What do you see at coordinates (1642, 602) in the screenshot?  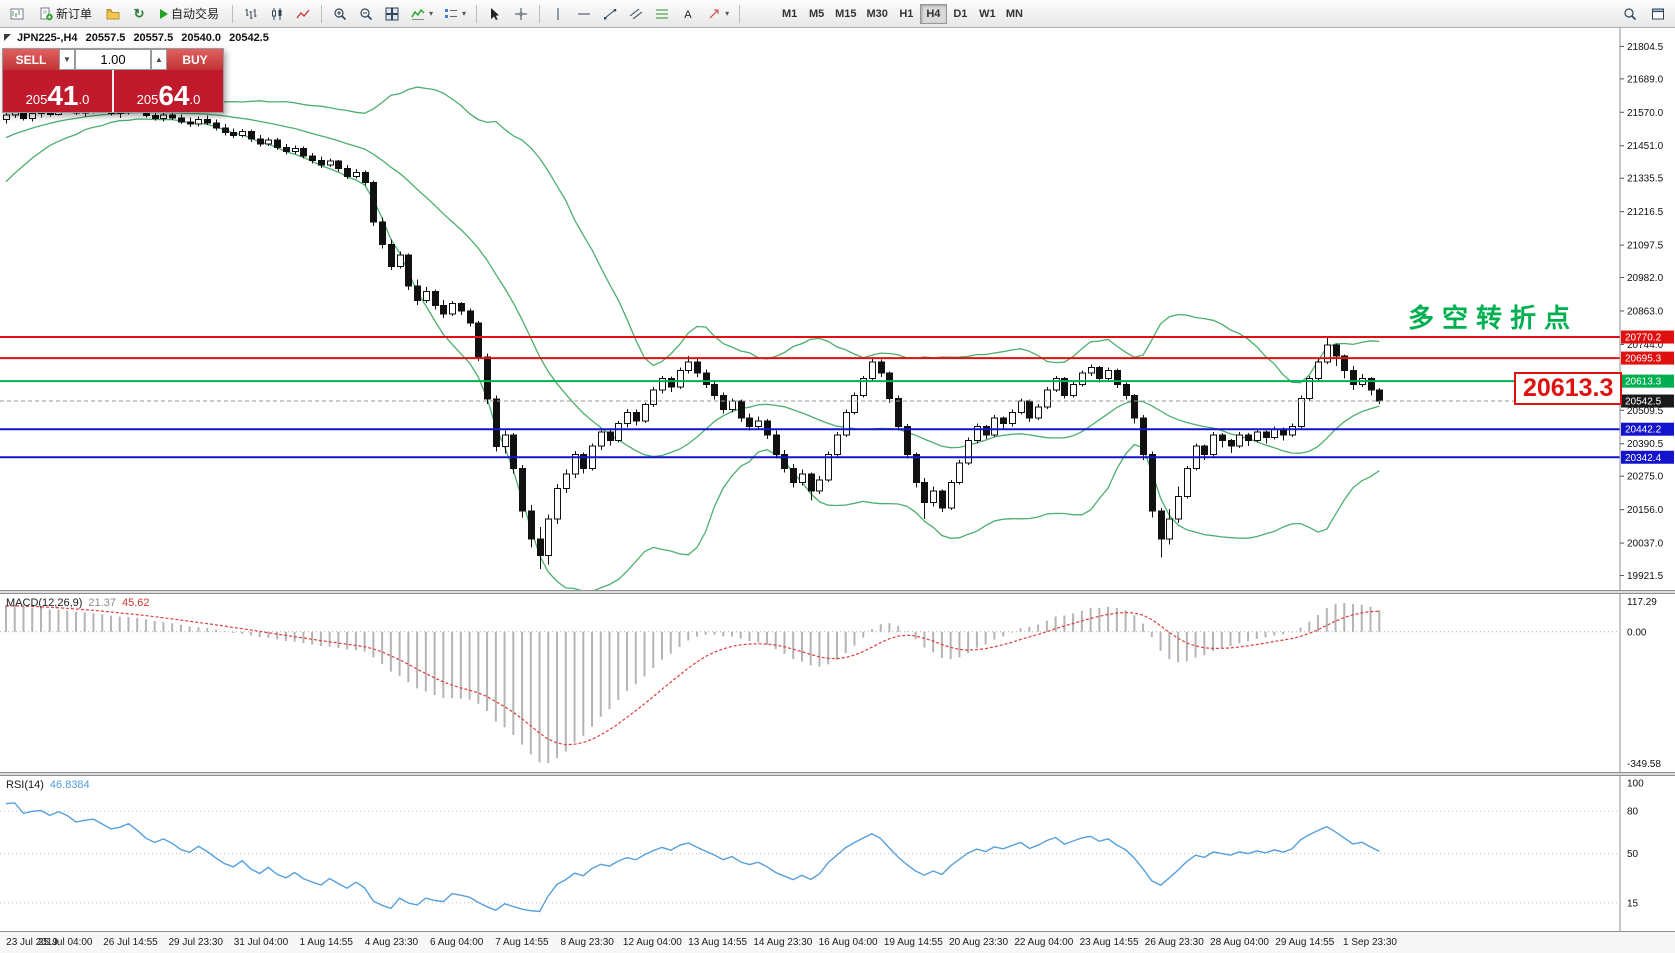 I see `svg-text: 117.29` at bounding box center [1642, 602].